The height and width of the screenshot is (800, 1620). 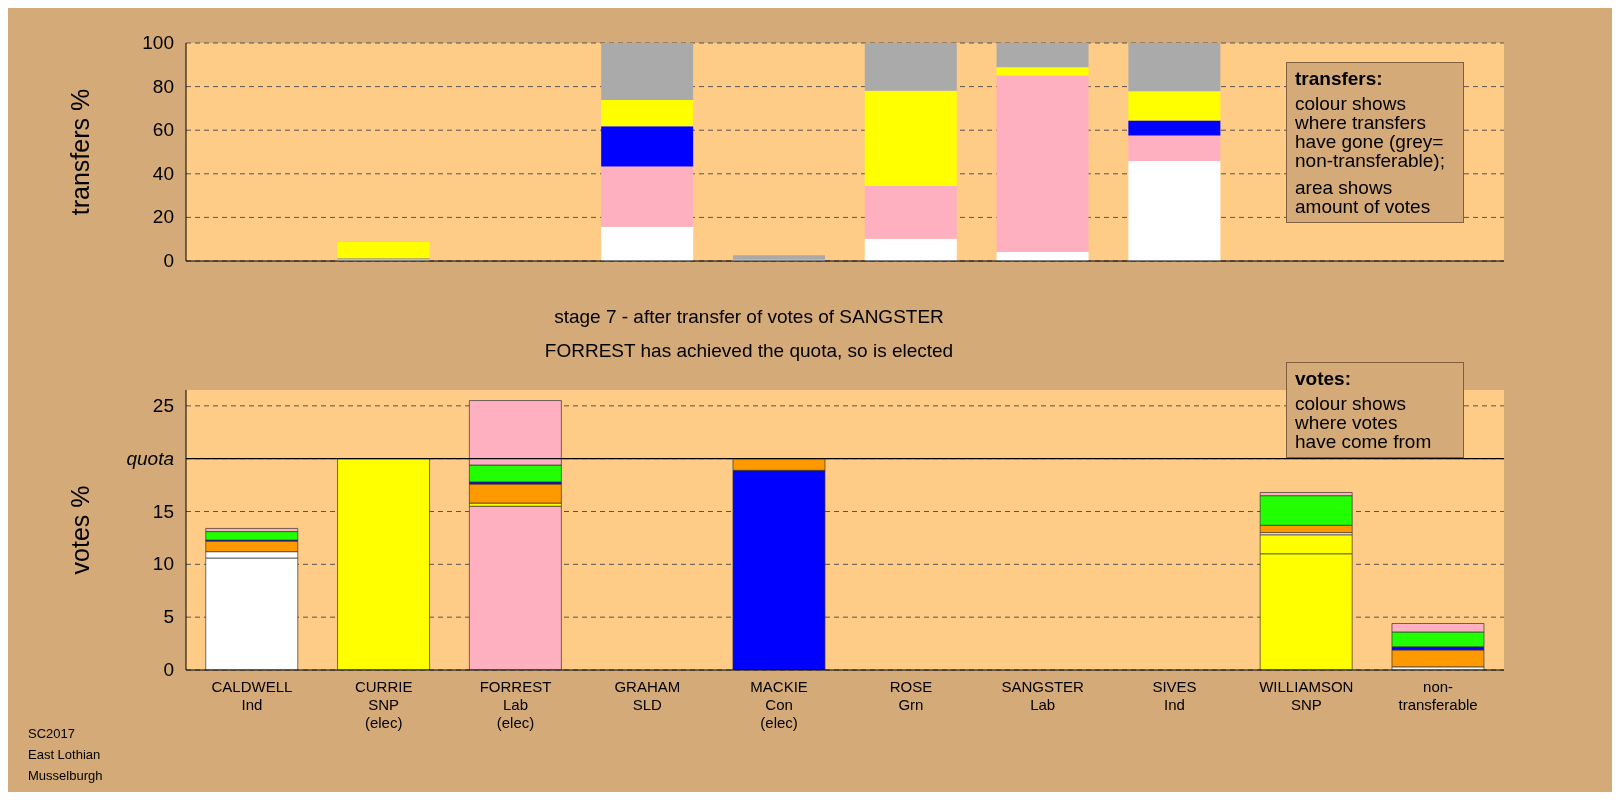 What do you see at coordinates (911, 695) in the screenshot?
I see `x-tick-label: ROSE Grn` at bounding box center [911, 695].